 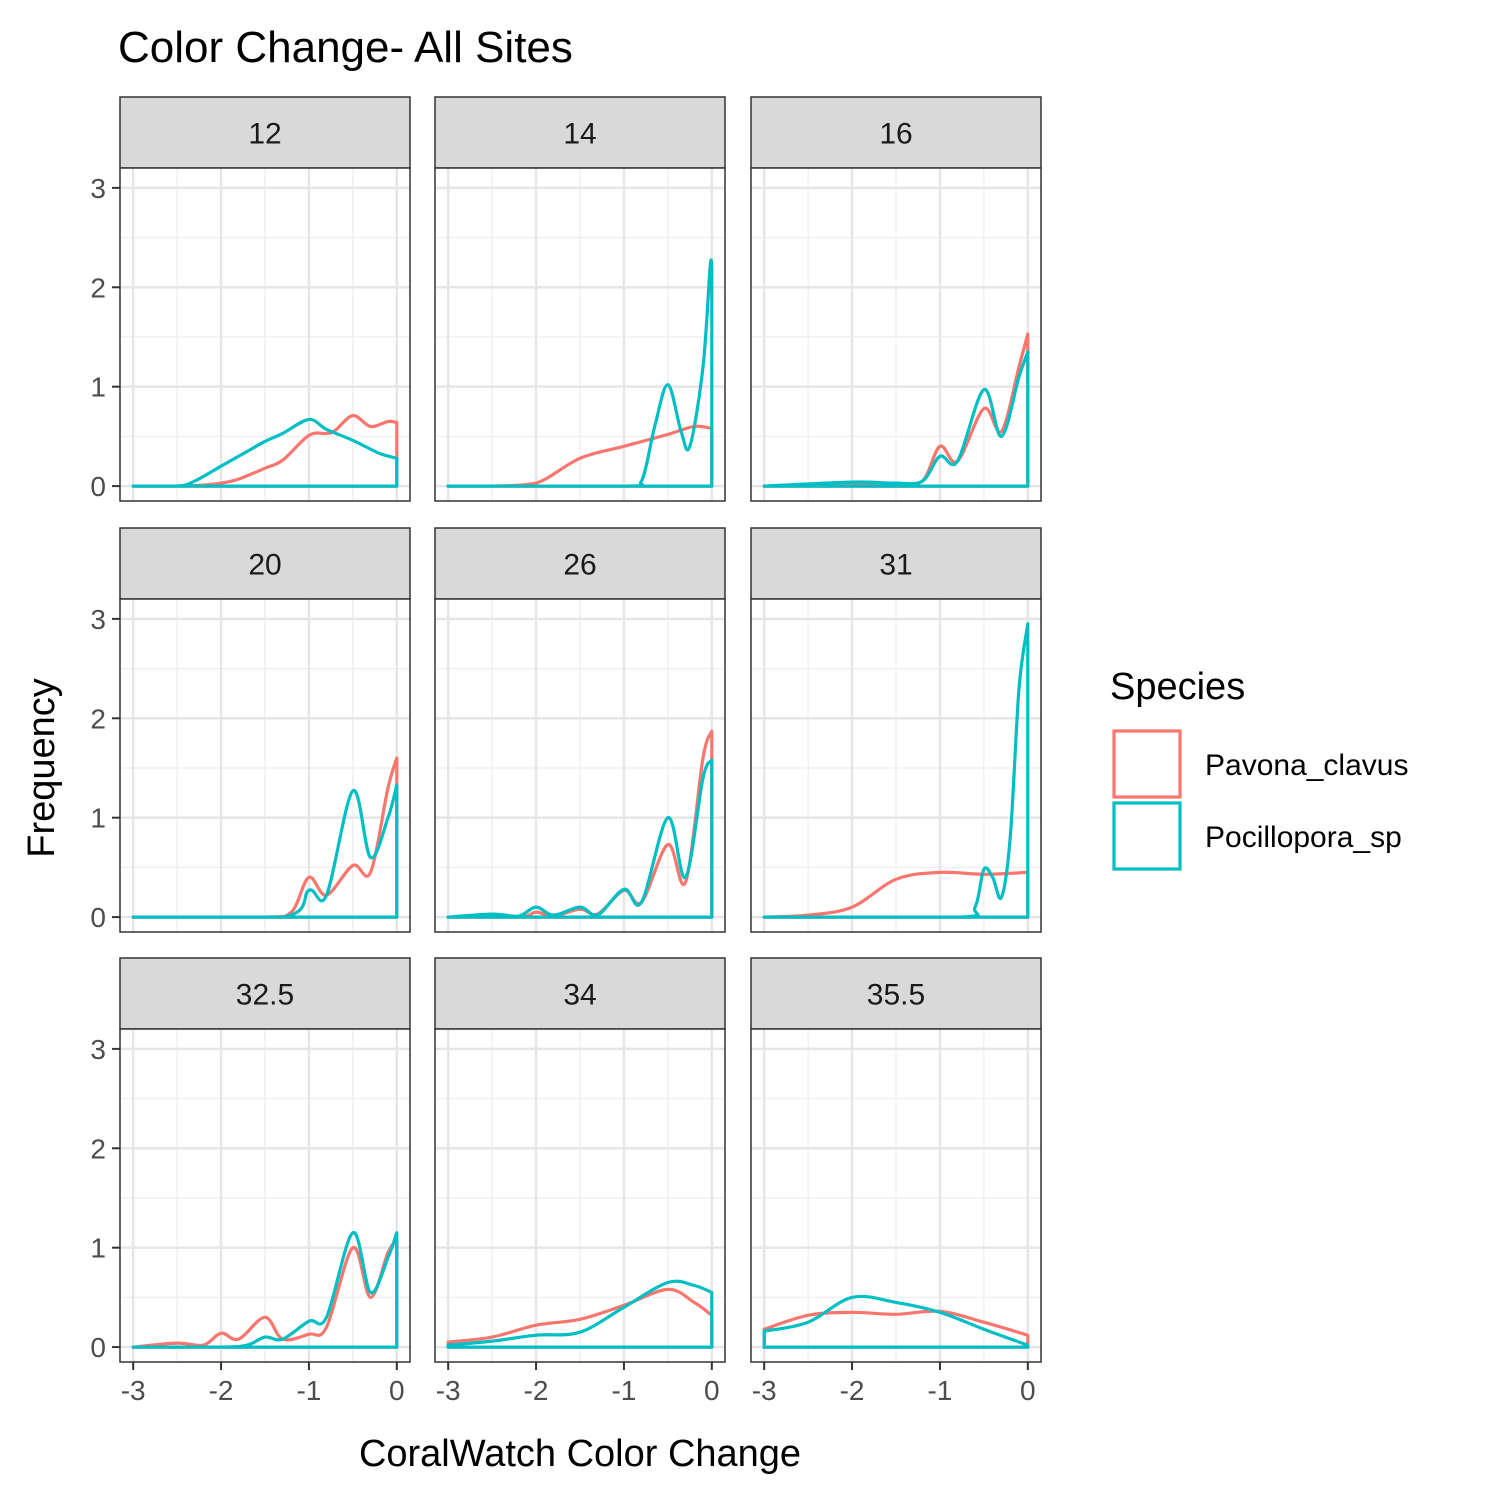 I want to click on x-axis-title: CoralWatch Color Change, so click(x=580, y=1454).